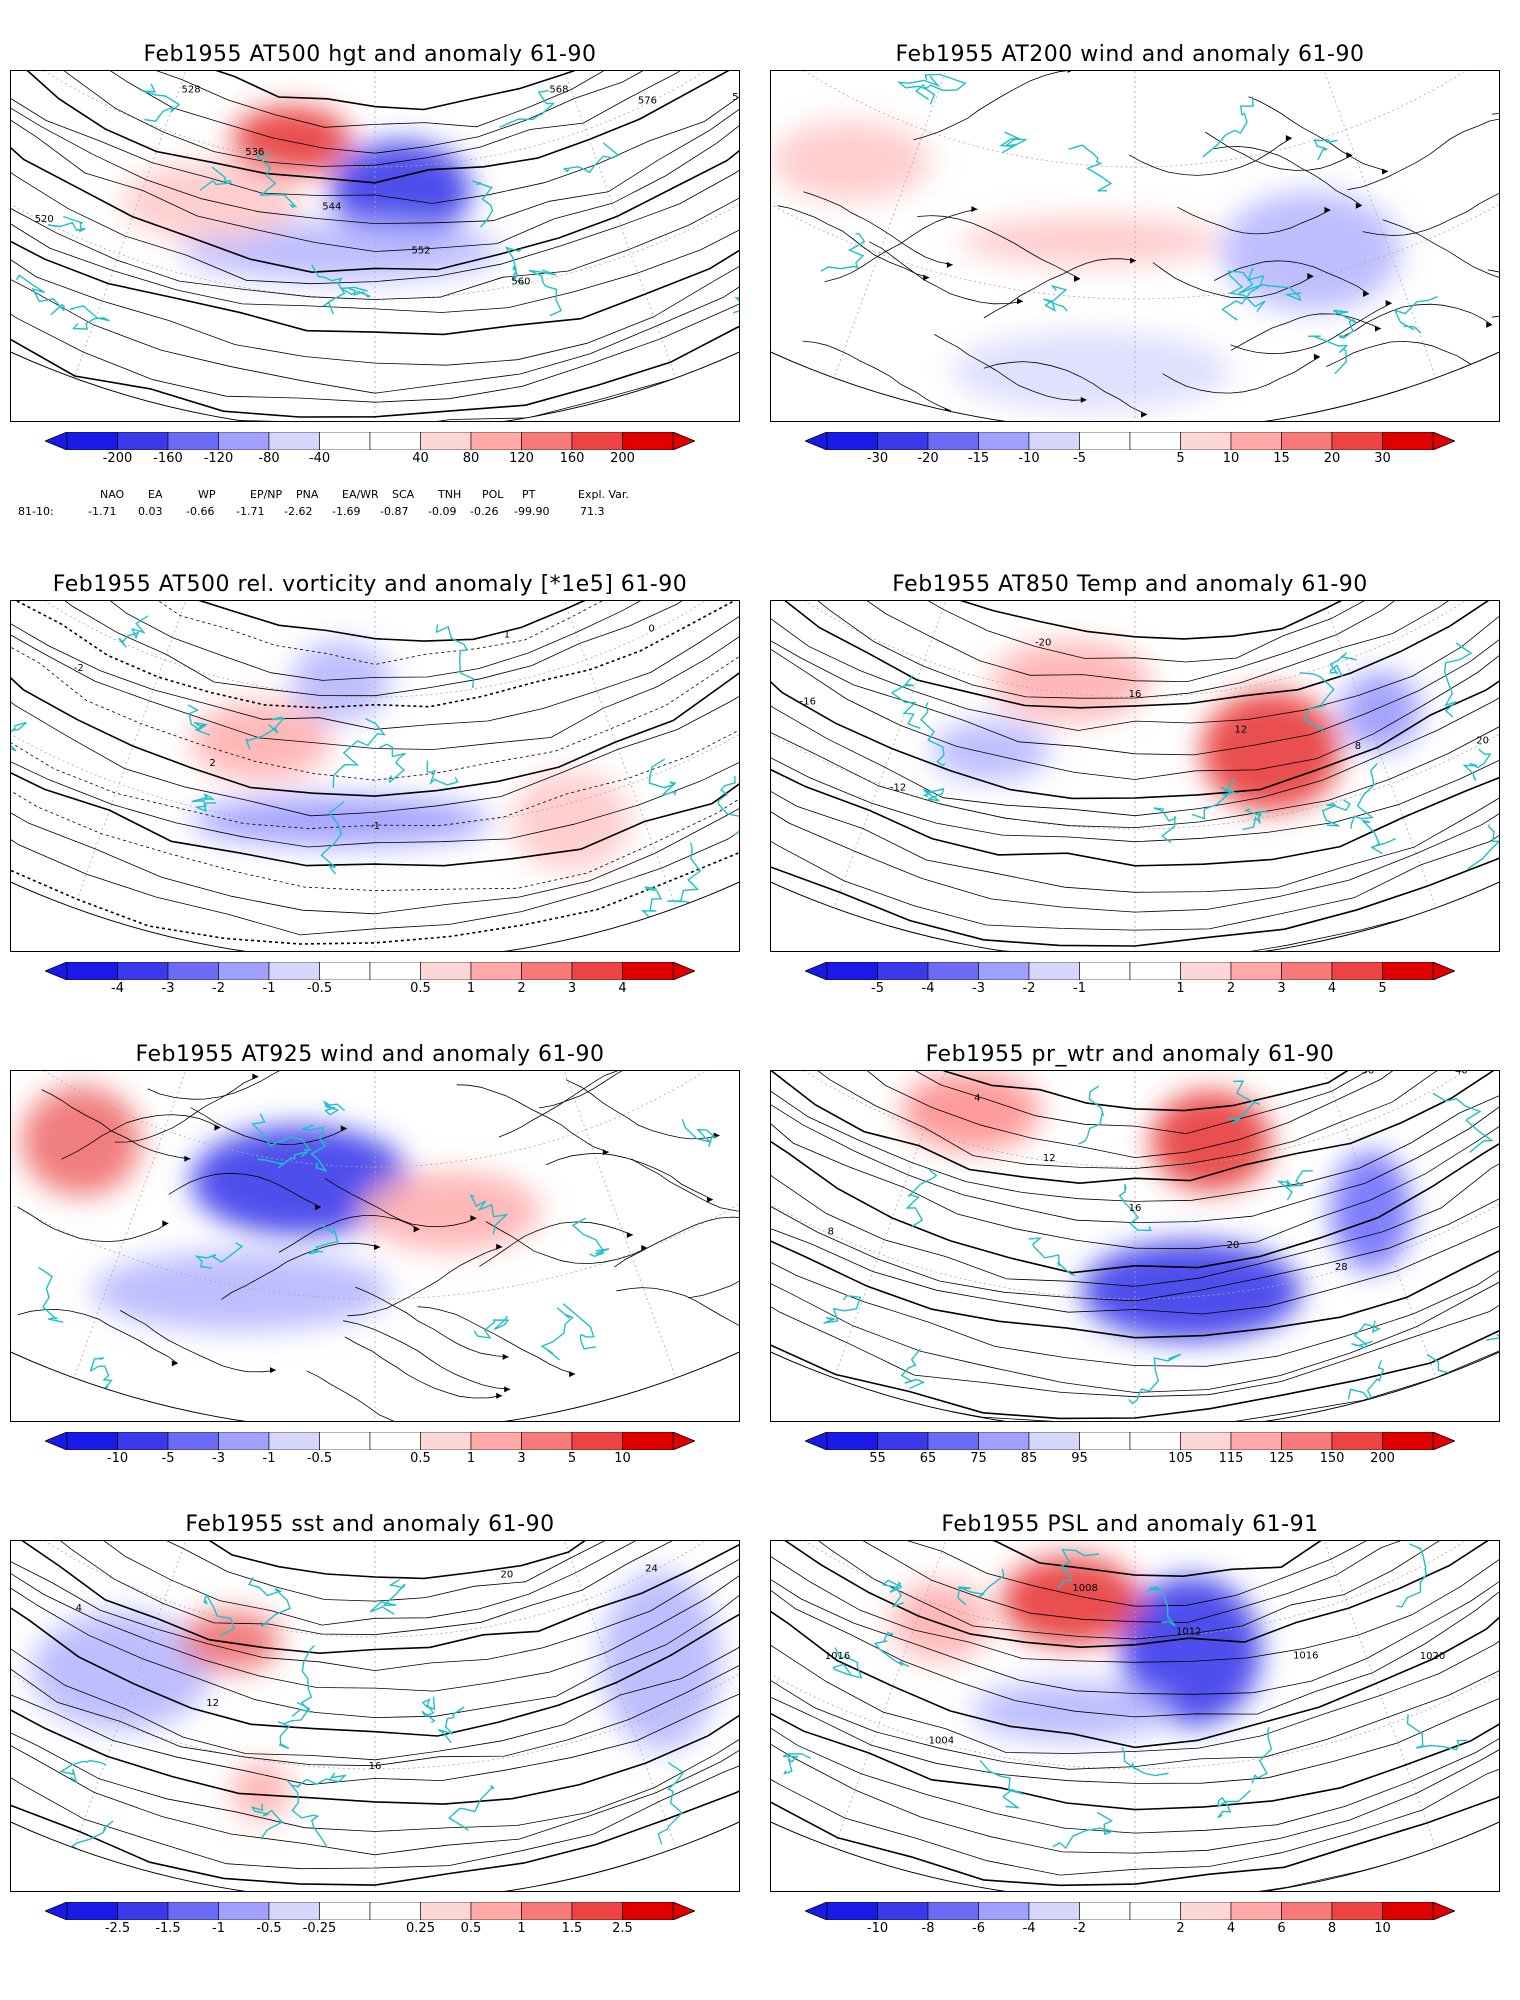 This screenshot has height=2000, width=1520. I want to click on teleconnection-pattern-label: WP, so click(207, 494).